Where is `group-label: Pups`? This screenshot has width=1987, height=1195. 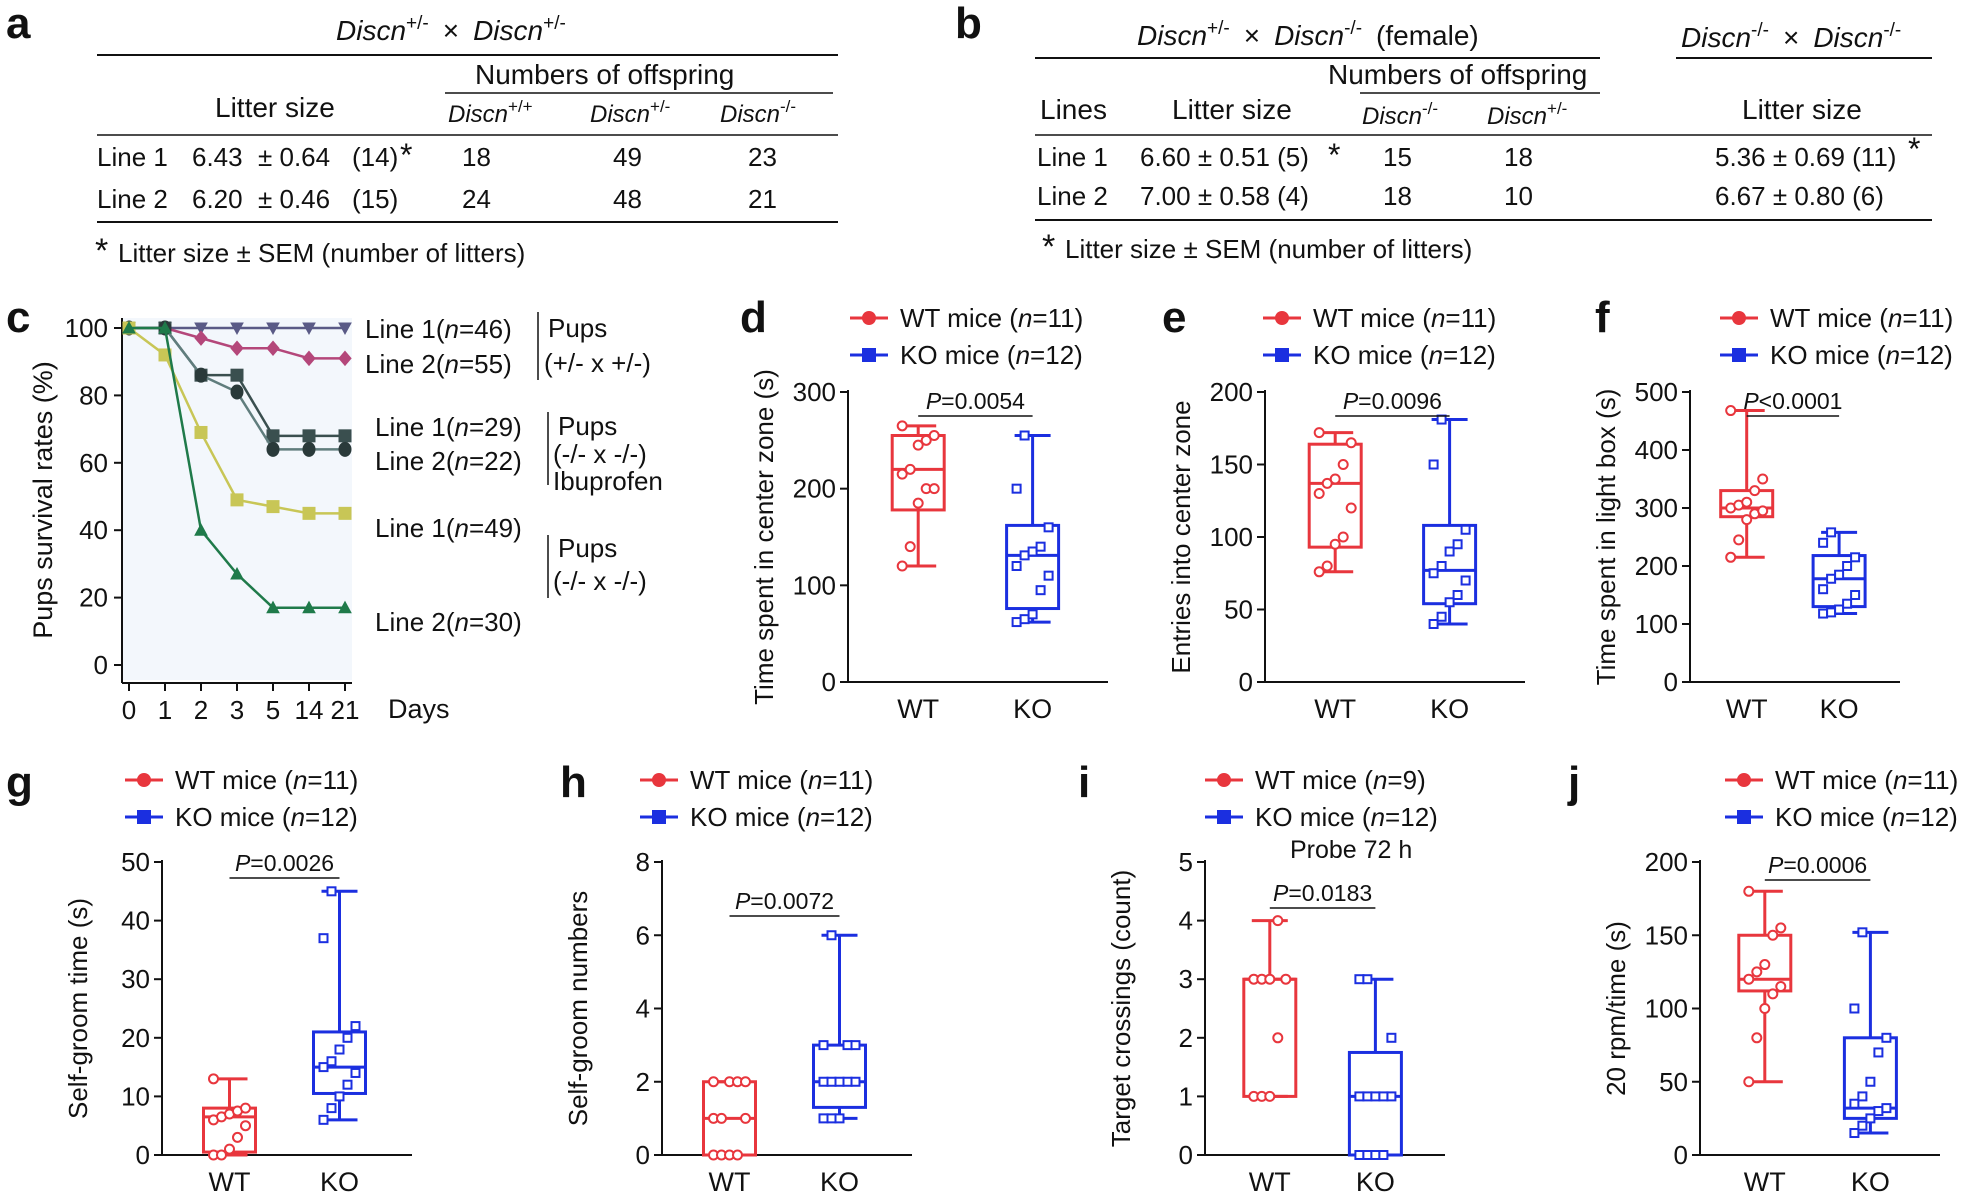
group-label: Pups is located at coordinates (587, 426).